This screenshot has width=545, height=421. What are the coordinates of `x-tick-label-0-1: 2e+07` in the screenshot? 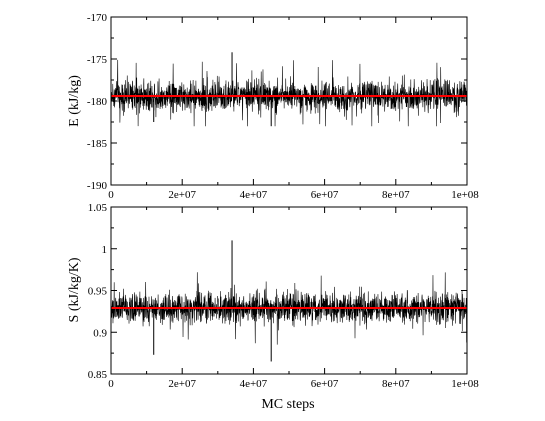 It's located at (182, 195).